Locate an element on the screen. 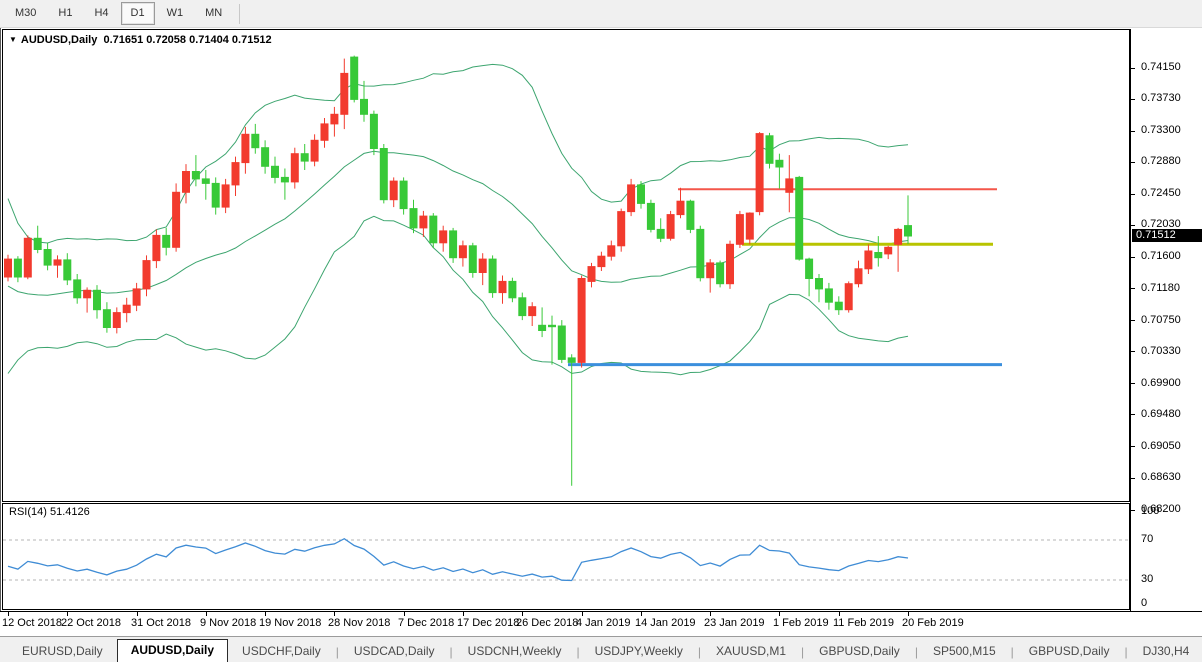 The width and height of the screenshot is (1202, 662). price-axis-label: 0.72450 is located at coordinates (1161, 193).